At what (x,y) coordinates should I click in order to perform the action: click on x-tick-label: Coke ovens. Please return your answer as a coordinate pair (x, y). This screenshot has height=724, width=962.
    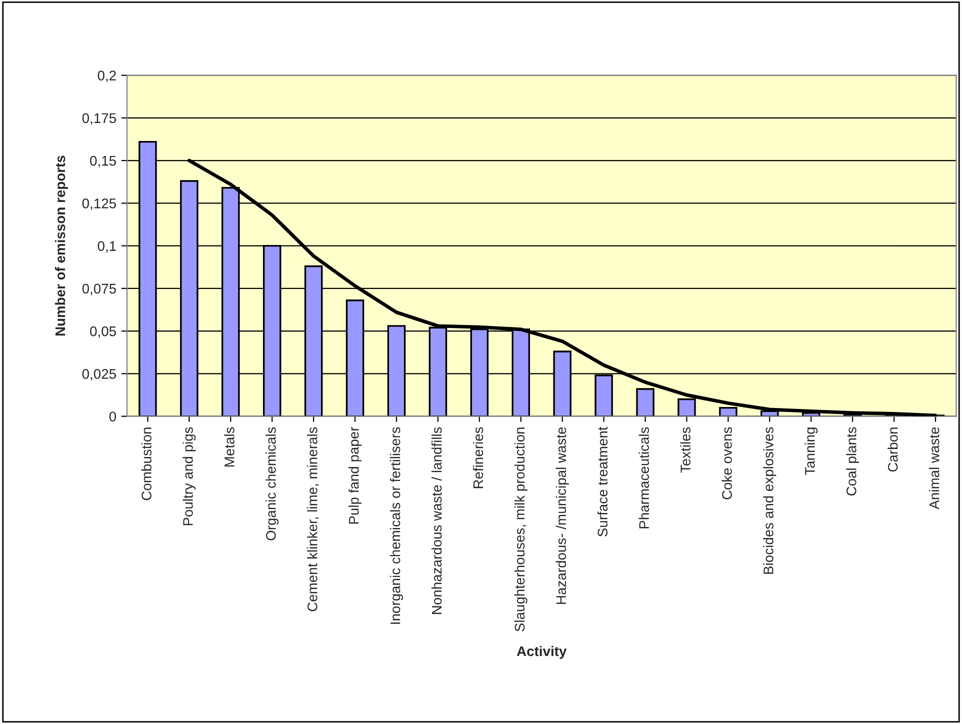
    Looking at the image, I should click on (727, 463).